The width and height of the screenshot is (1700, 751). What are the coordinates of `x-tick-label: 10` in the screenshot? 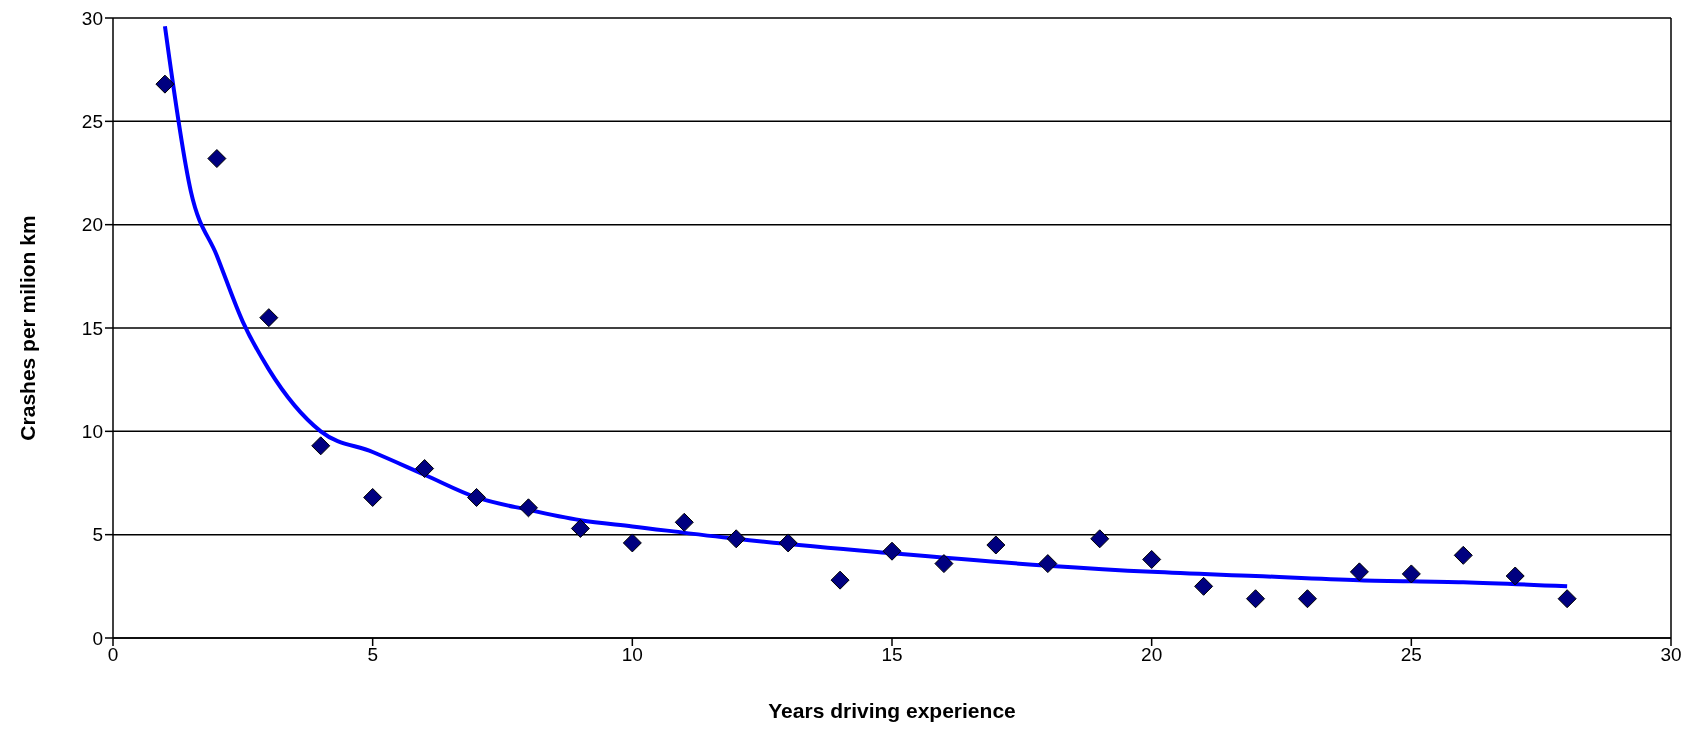 It's located at (632, 655).